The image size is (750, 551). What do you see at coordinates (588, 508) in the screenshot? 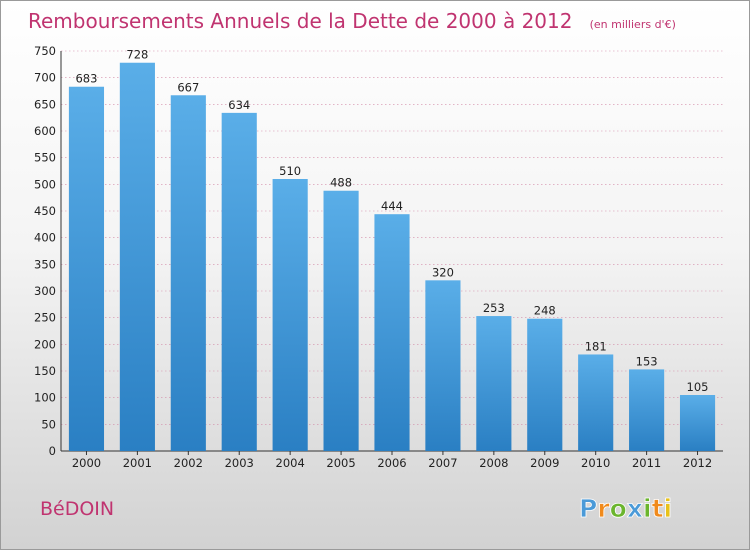
I see `logo-letter: P` at bounding box center [588, 508].